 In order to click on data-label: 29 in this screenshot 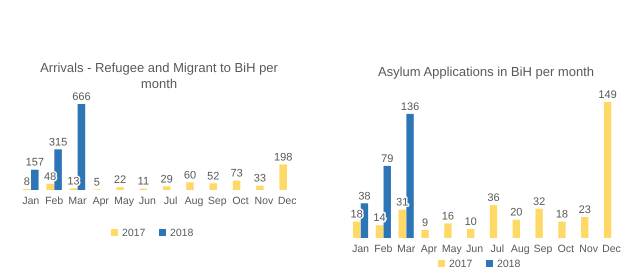, I will do `click(166, 179)`.